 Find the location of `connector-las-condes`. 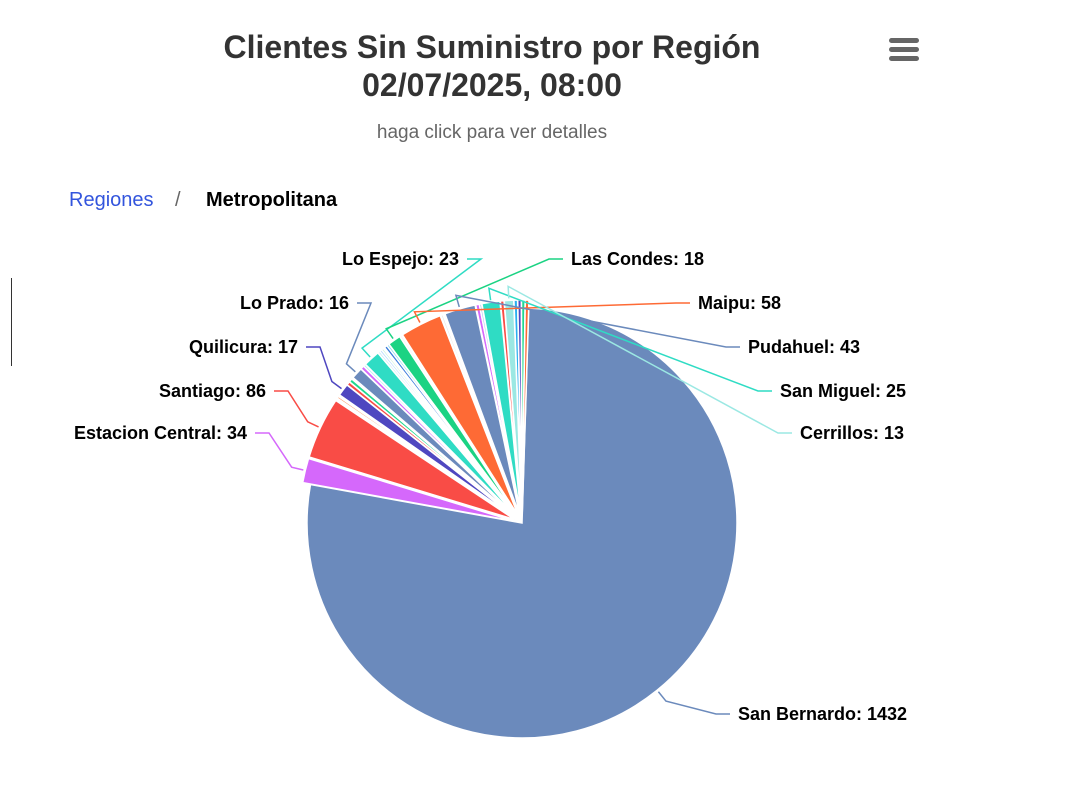

connector-las-condes is located at coordinates (474, 299).